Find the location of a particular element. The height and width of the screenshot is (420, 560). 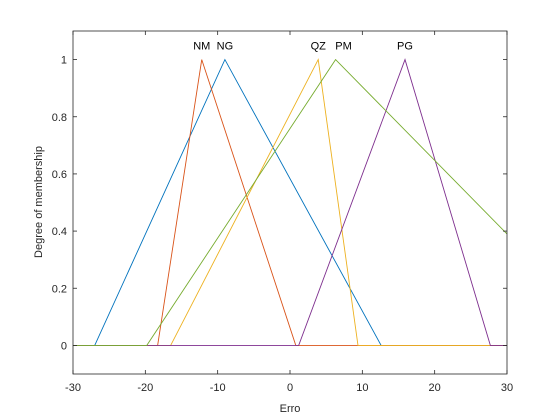

mf-label-nm: NM is located at coordinates (201, 47).